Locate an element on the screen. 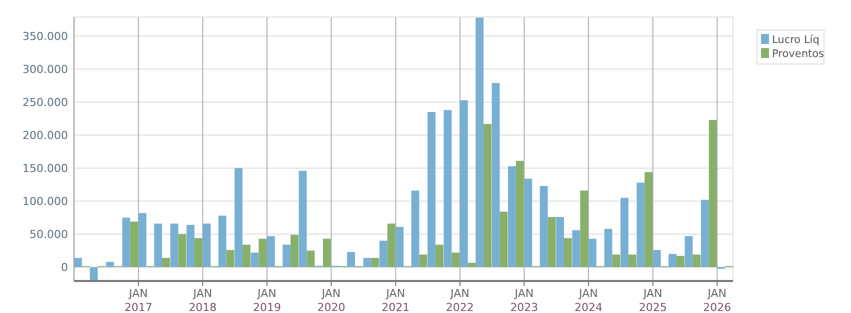 The width and height of the screenshot is (851, 313). x-tick-label: JAN 2022 is located at coordinates (460, 300).